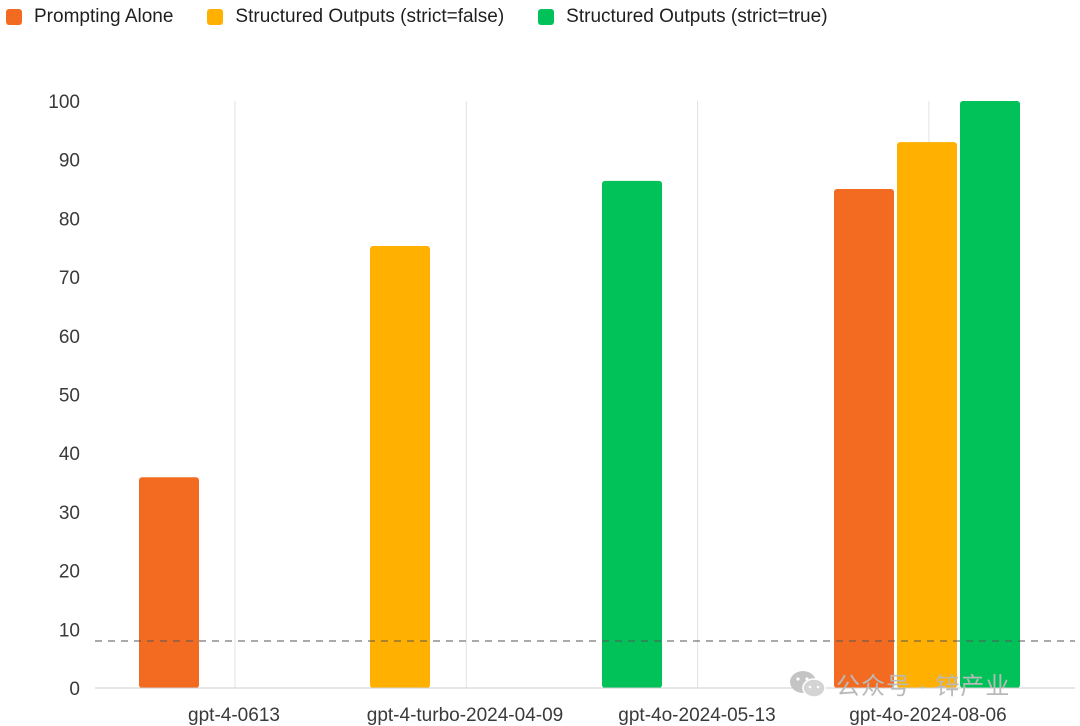  I want to click on legend-label-strict-false: Structured Outputs (strict=false), so click(370, 16).